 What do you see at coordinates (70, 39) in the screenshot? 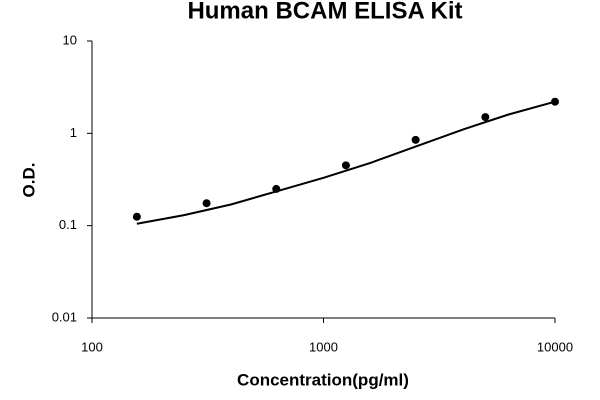
I see `y-tick-label: 10` at bounding box center [70, 39].